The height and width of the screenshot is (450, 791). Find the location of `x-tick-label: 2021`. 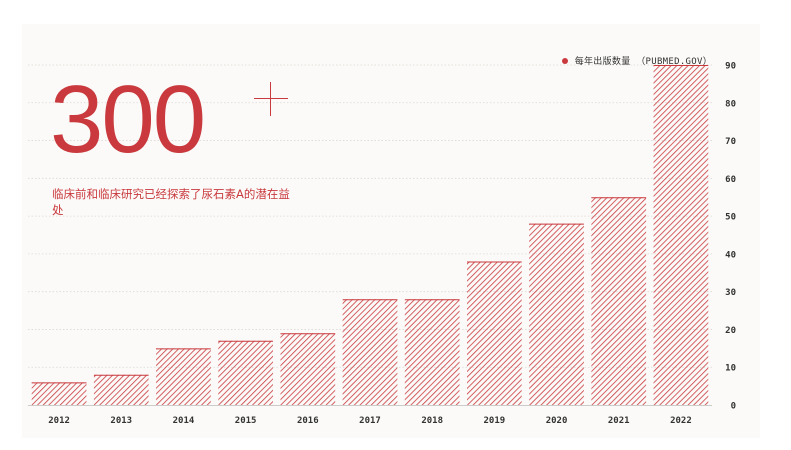

x-tick-label: 2021 is located at coordinates (619, 421).